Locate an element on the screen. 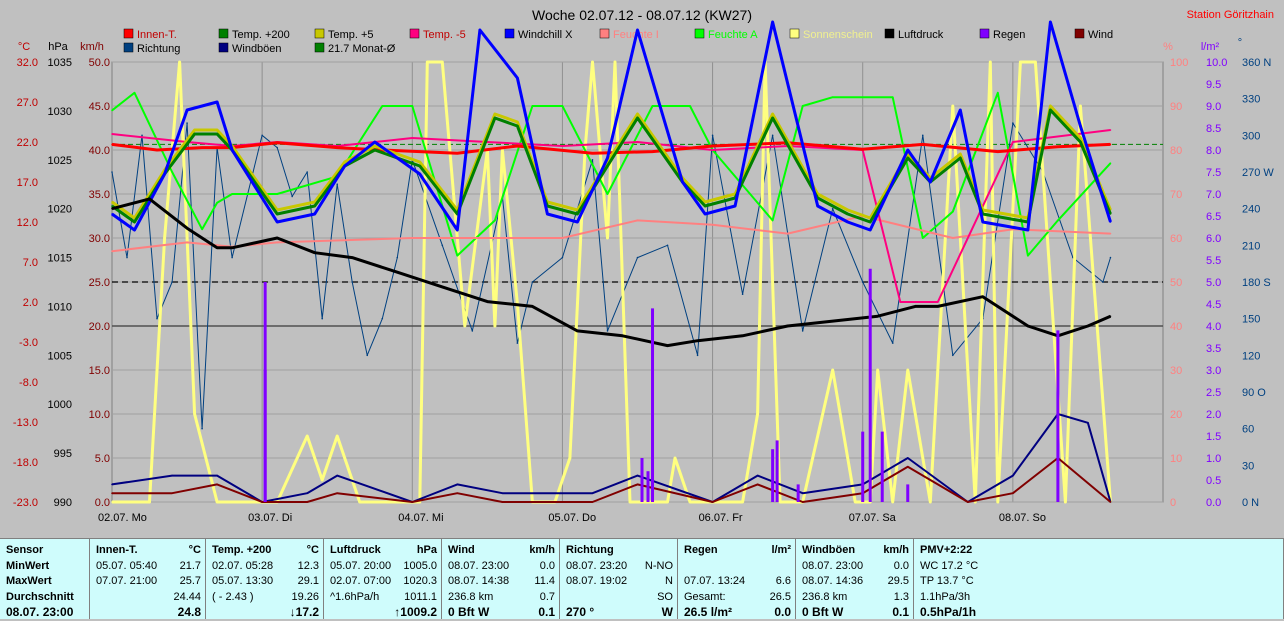 Image resolution: width=1284 pixels, height=621 pixels. stats-row: MaxWert is located at coordinates (44, 582).